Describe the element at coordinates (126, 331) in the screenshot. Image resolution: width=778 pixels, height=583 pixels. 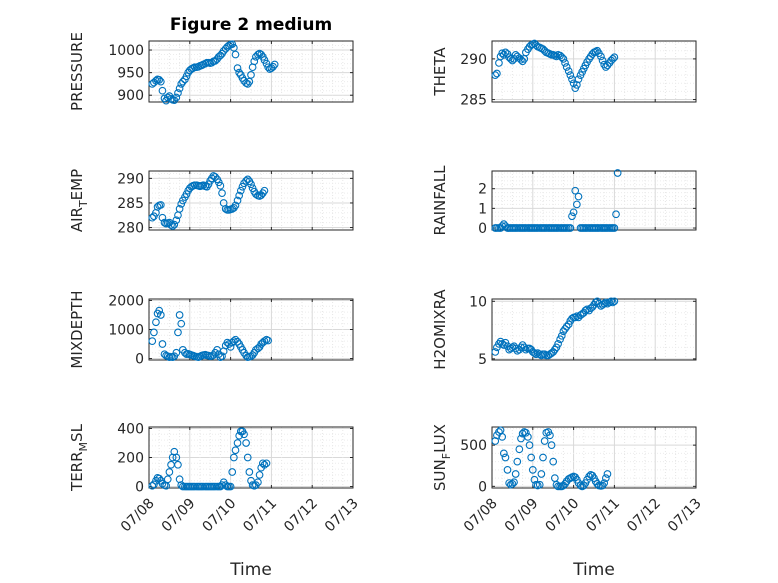
I see `mixdepth-ytick-label: 1000` at that location.